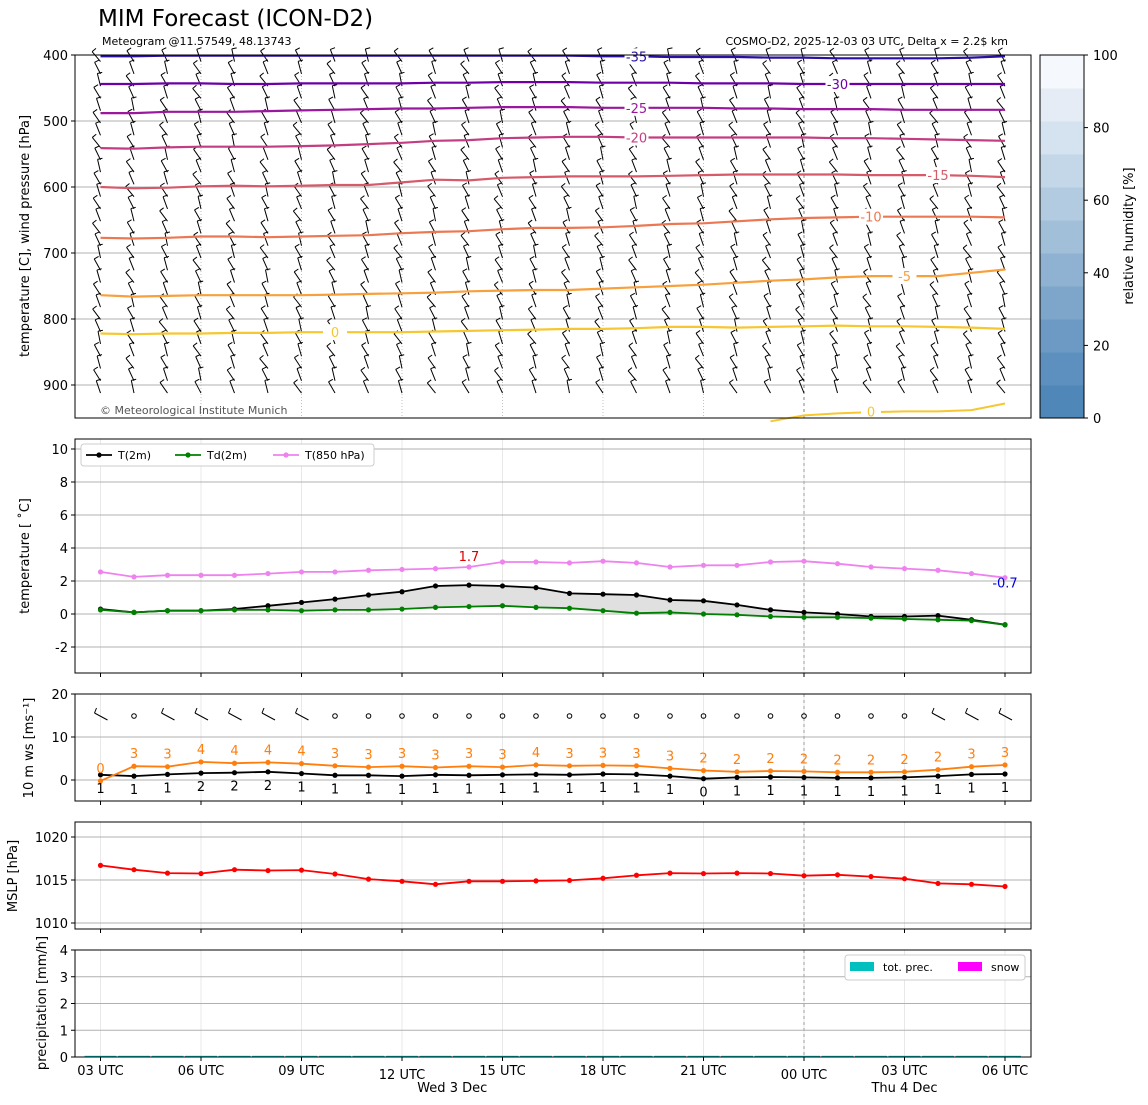 This screenshot has width=1148, height=1105. What do you see at coordinates (435, 1056) in the screenshot?
I see `precip-bar` at bounding box center [435, 1056].